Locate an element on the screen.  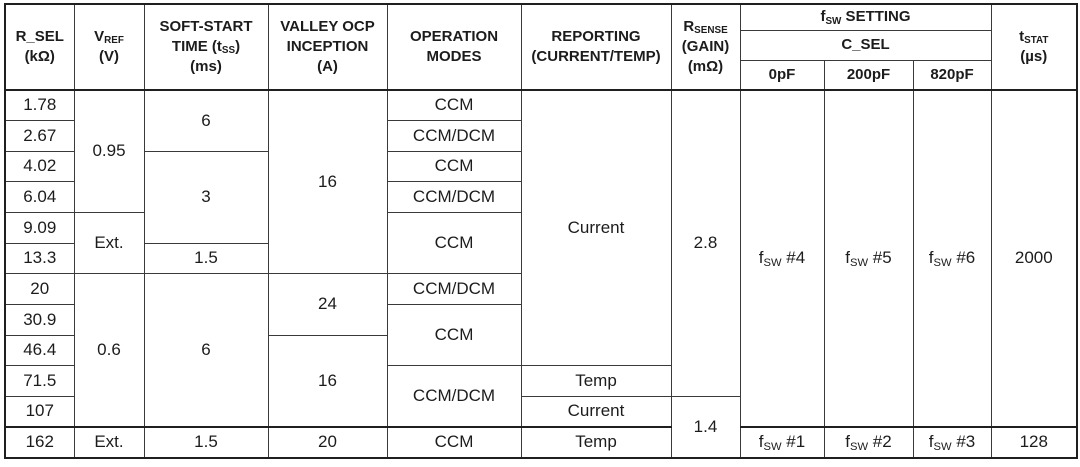
table-row: 9.09 Ext. CCM is located at coordinates (540, 243).